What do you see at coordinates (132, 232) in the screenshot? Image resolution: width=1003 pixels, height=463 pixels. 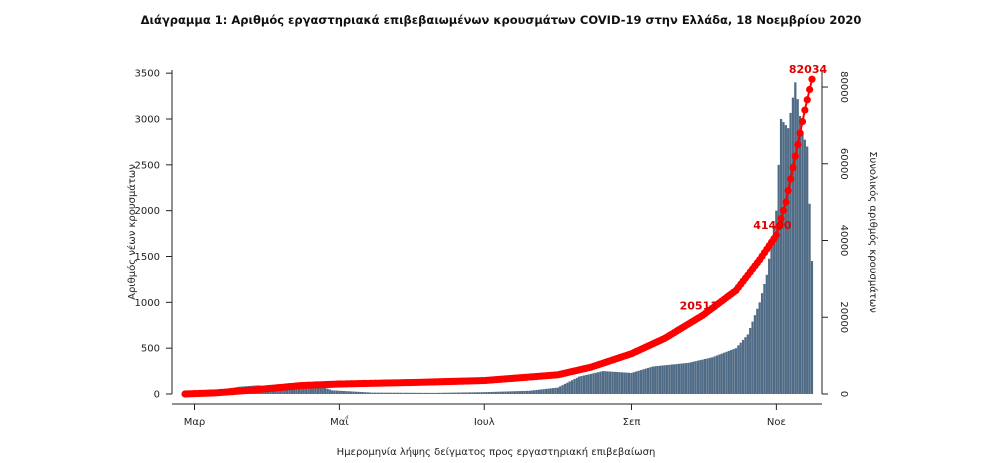 I see `y-axis-label: Αριθμός νέων κρουσμάτων` at bounding box center [132, 232].